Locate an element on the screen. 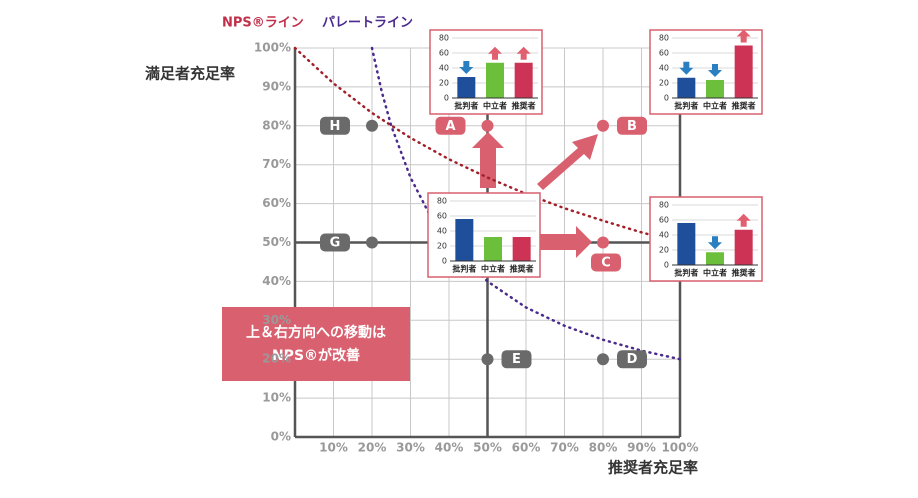  note-line: NPS®が改善 is located at coordinates (316, 355).